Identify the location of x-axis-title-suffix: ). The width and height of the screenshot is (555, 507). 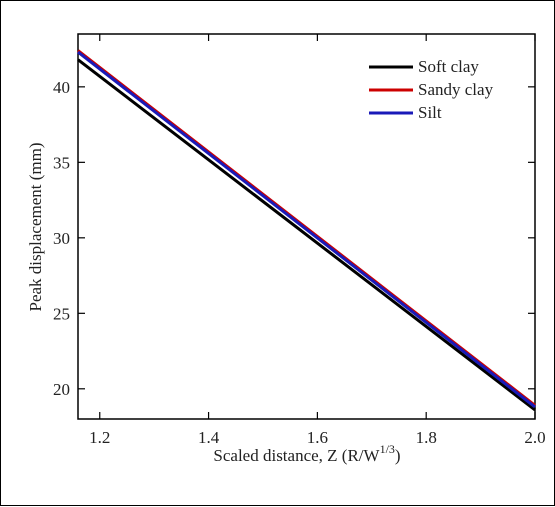
(398, 455).